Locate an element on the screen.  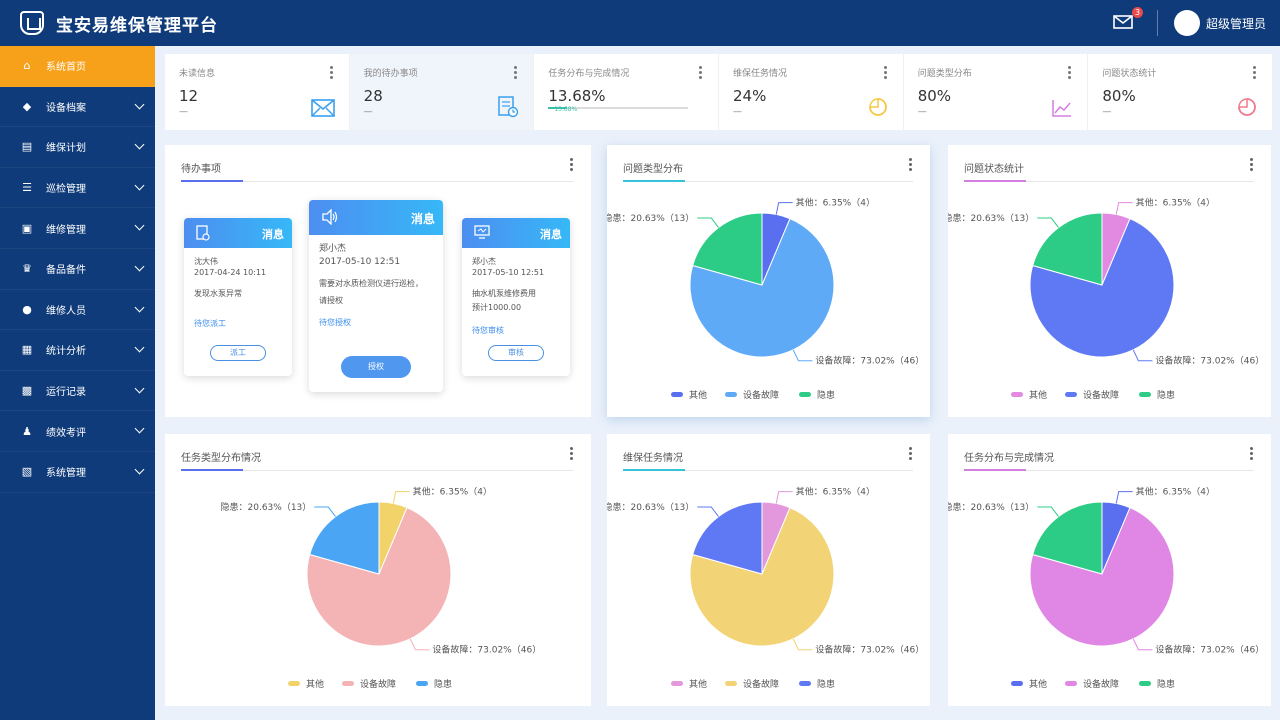
message-content-line2: 预计1000.00 is located at coordinates (497, 307).